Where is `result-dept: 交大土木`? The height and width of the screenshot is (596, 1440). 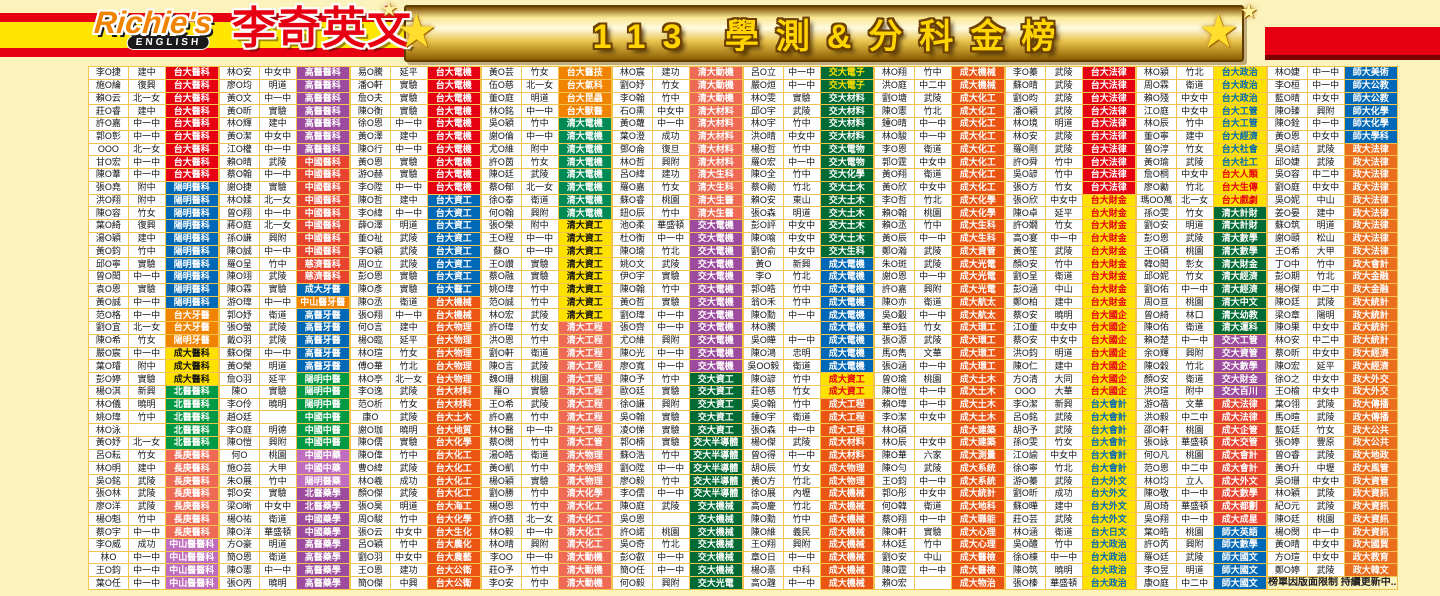
result-dept: 交大土木 is located at coordinates (846, 213).